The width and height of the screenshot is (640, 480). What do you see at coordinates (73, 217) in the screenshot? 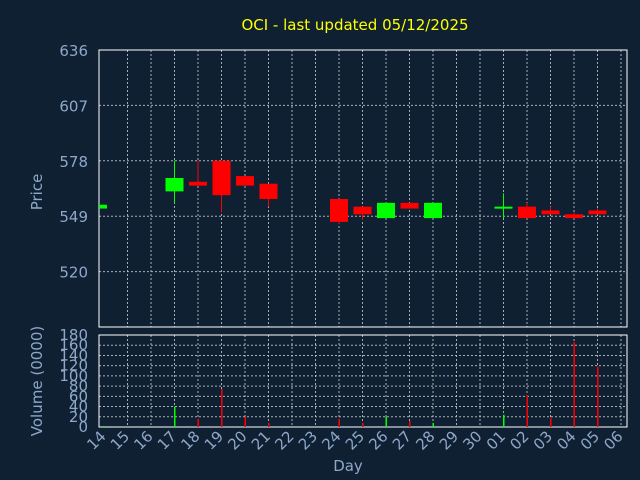
I see `price-y-tick-label: 549` at bounding box center [73, 217].